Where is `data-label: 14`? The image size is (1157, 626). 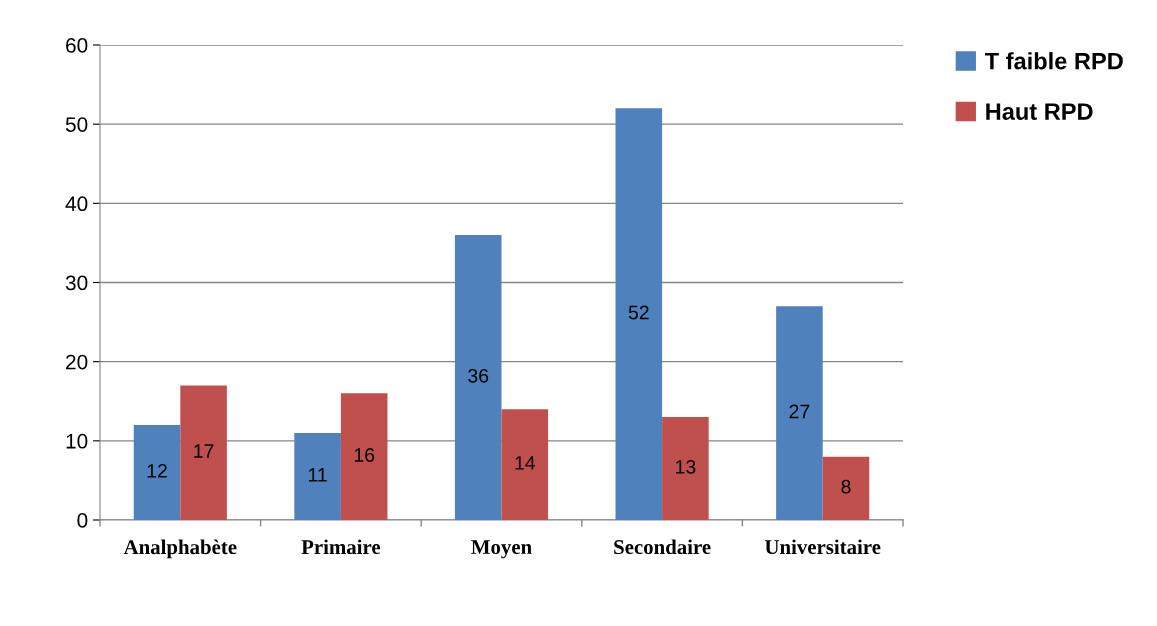
data-label: 14 is located at coordinates (525, 463).